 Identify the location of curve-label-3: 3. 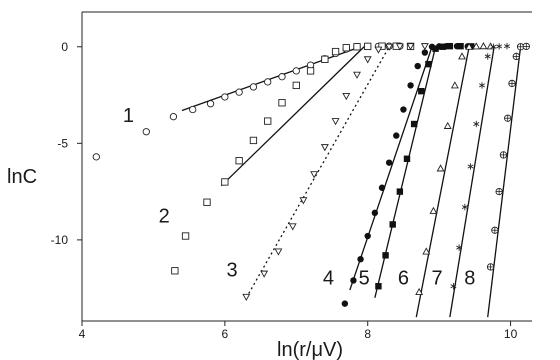
(231, 271).